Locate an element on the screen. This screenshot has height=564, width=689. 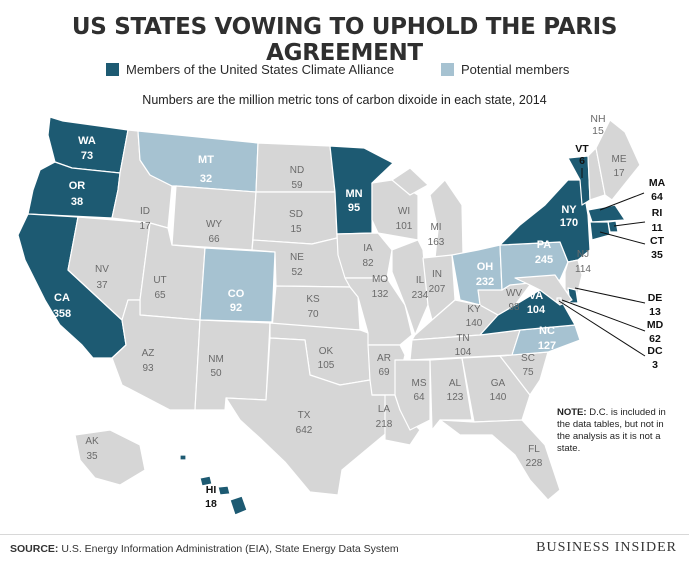
state-abbr-mi: MI is located at coordinates (435, 227).